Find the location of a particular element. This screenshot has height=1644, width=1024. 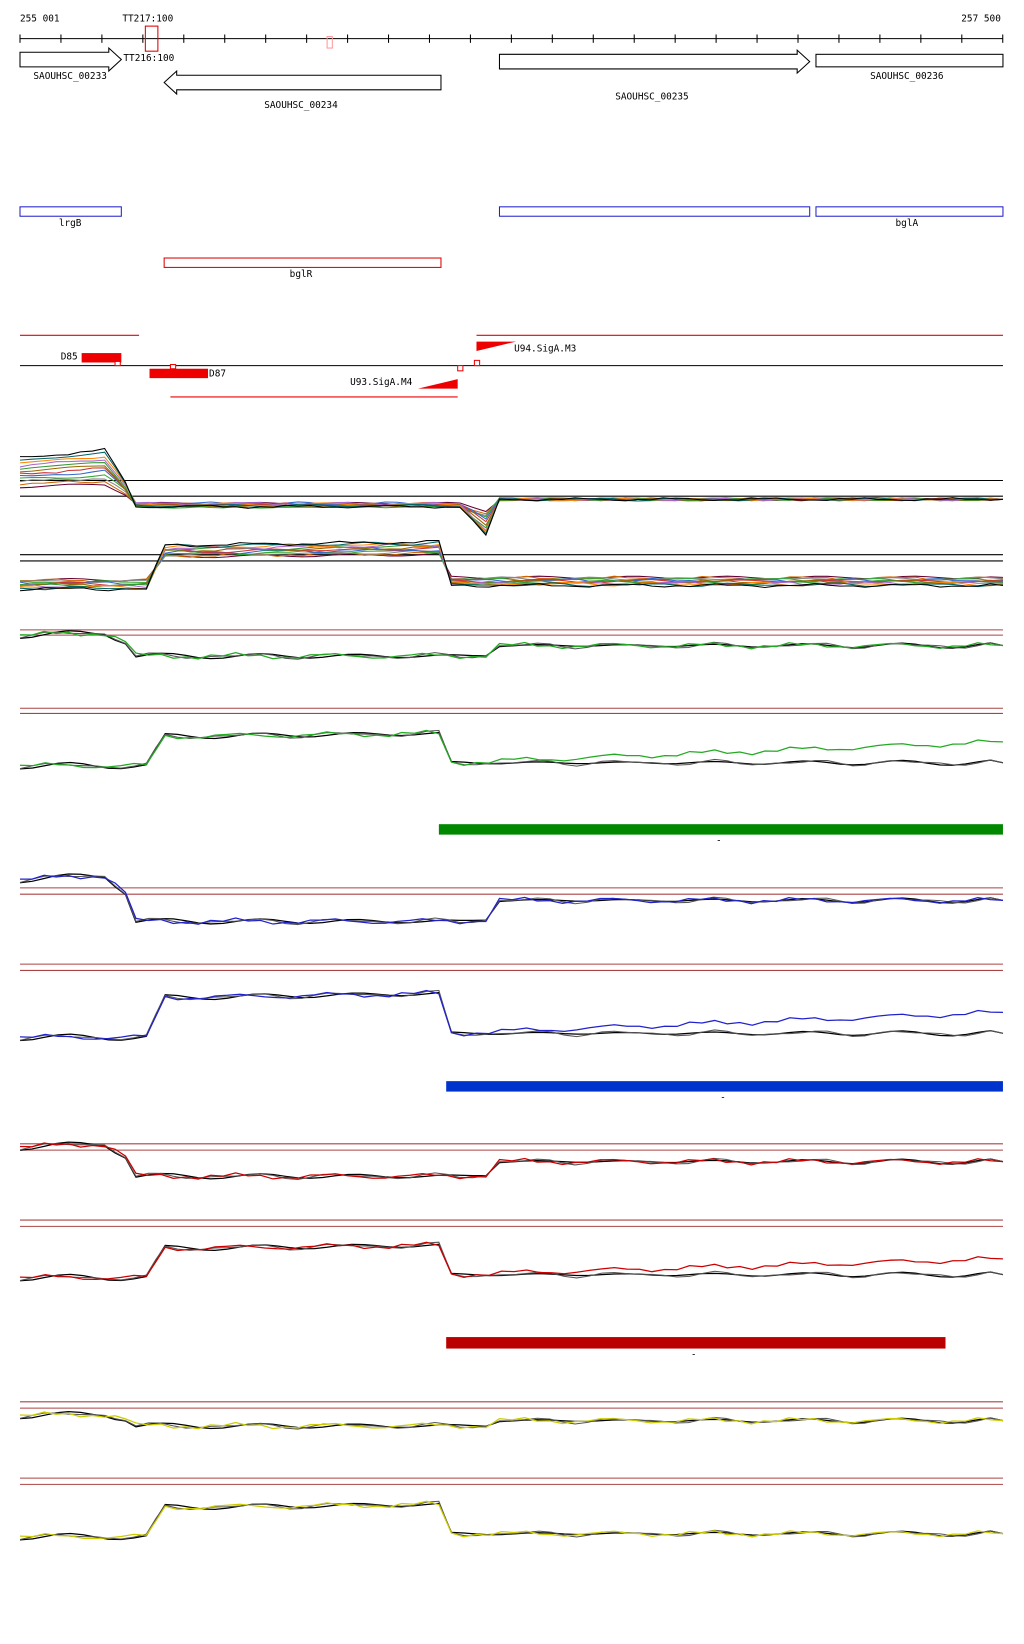

segment-label: D85 is located at coordinates (69, 357).